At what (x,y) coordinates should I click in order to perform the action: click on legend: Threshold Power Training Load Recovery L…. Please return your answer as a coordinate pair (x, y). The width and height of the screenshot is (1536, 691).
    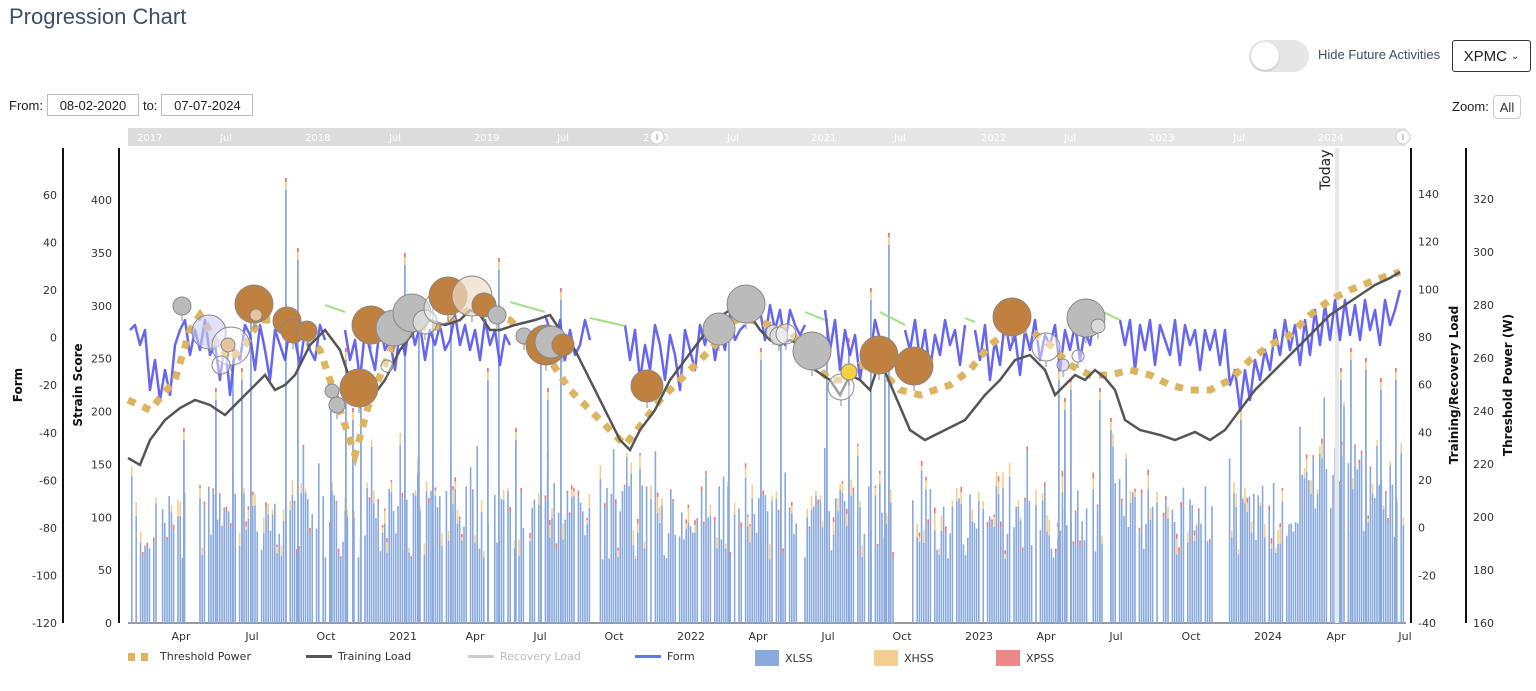
    Looking at the image, I should click on (768, 659).